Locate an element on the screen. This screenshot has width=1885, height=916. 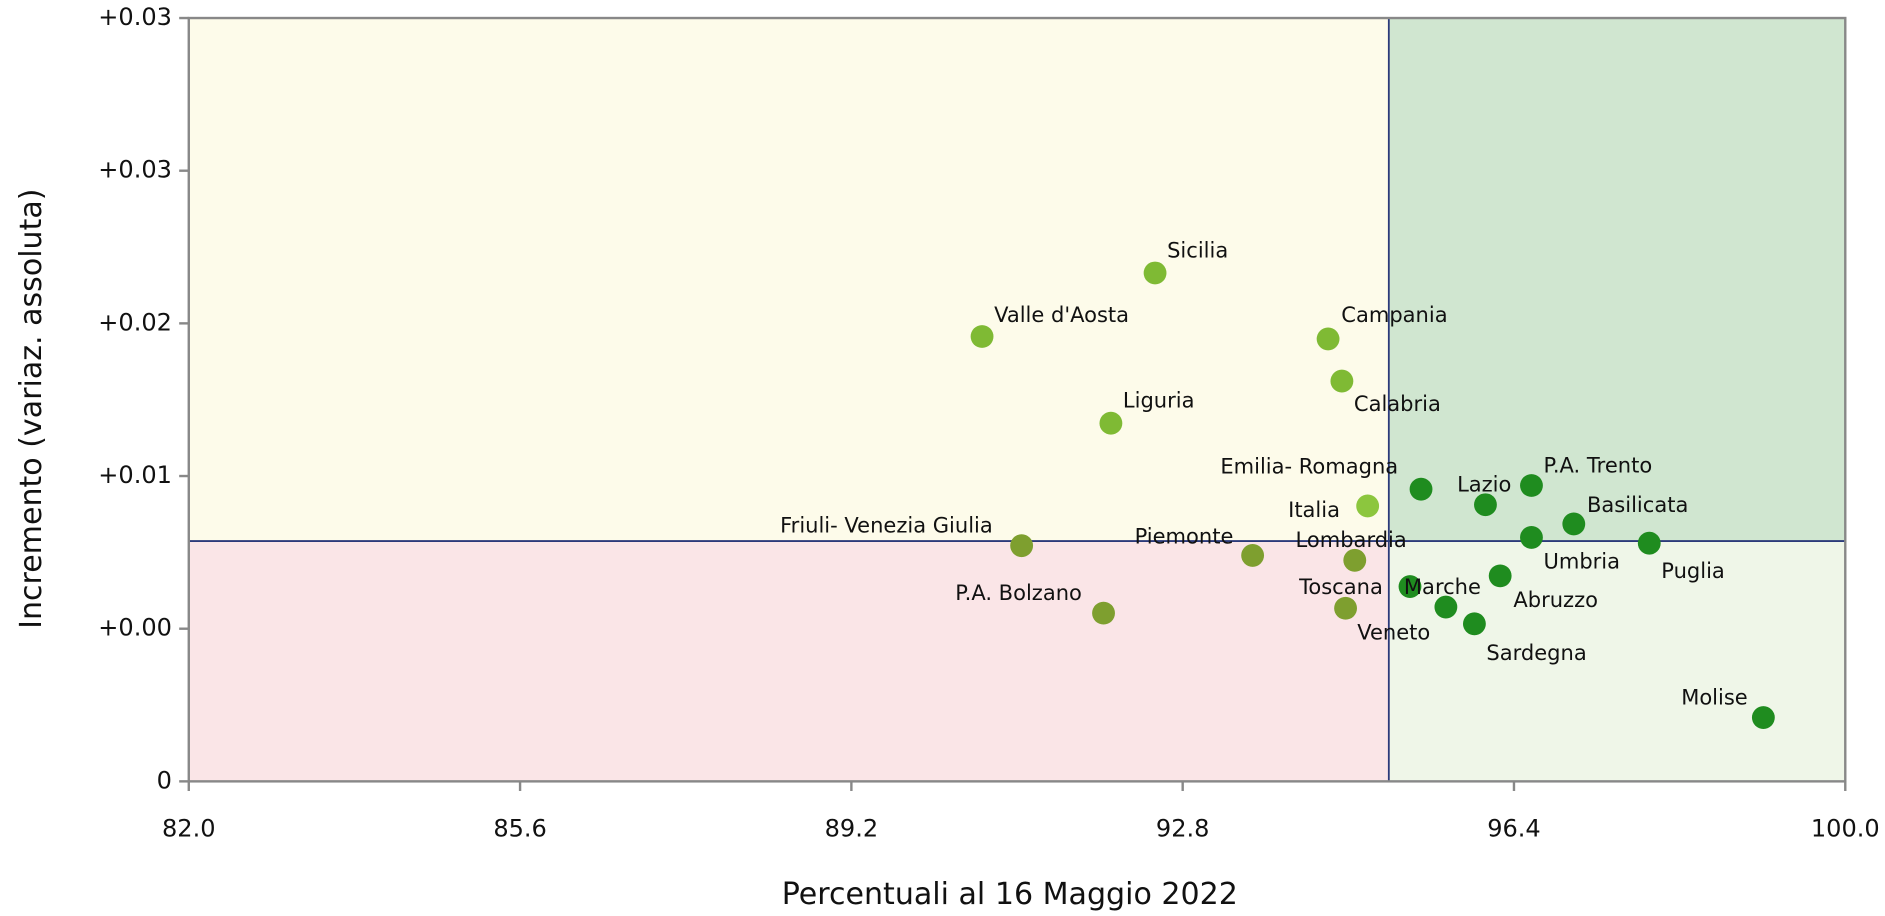
point-label: Veneto is located at coordinates (1393, 631).